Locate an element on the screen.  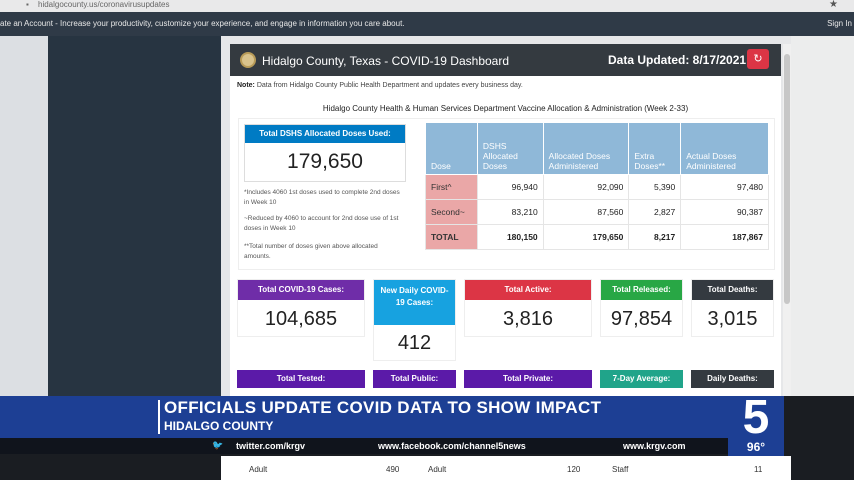
page-scrollbar is located at coordinates (787, 220).